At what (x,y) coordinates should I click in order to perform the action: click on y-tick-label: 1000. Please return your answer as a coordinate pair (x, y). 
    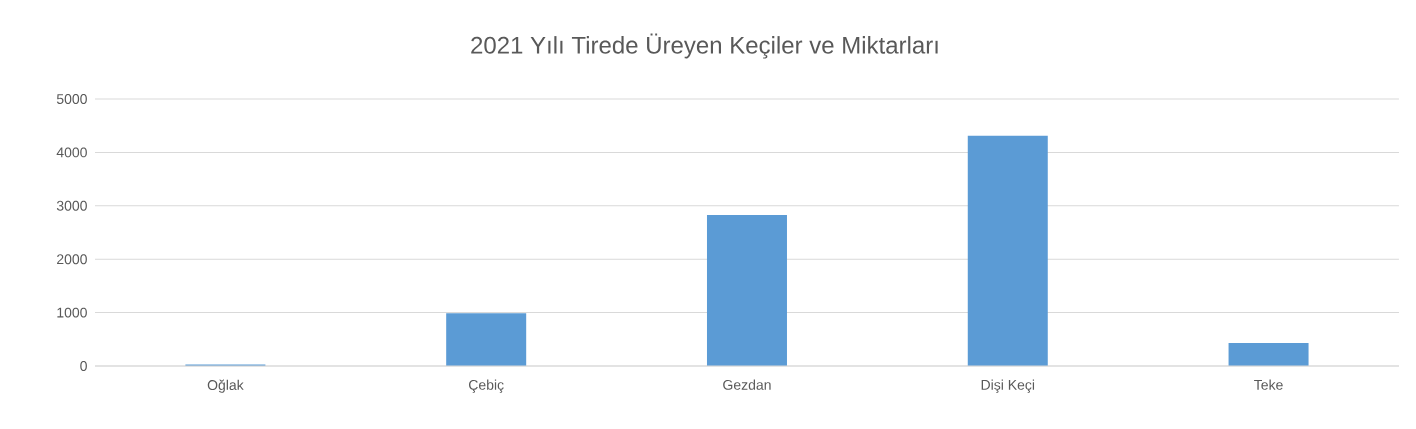
    Looking at the image, I should click on (72, 312).